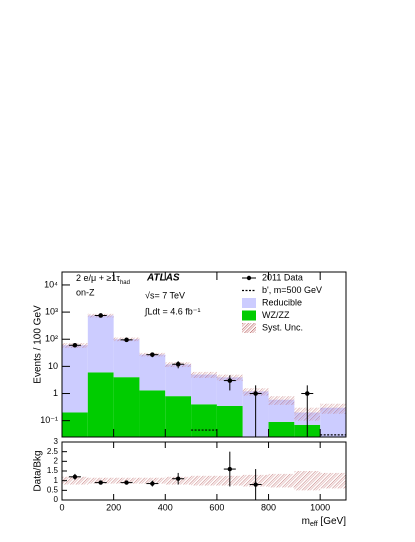  Describe the element at coordinates (85, 292) in the screenshot. I see `region-label: on-Z` at that location.